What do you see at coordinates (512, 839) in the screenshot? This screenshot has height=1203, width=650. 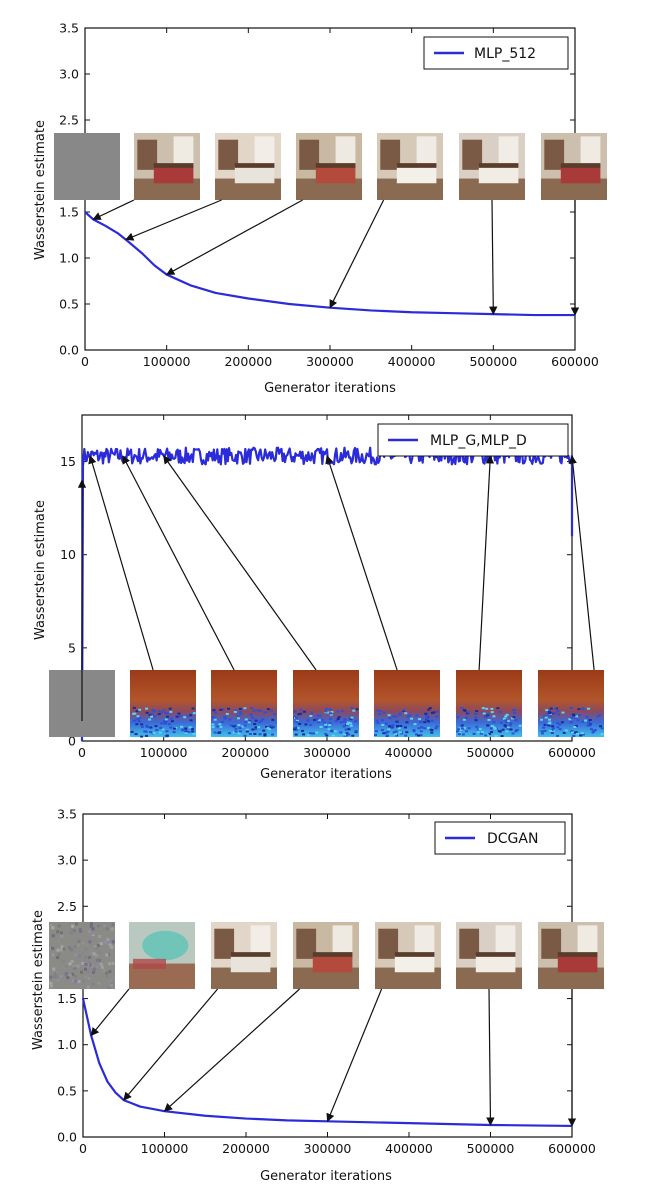 I see `legend-label: DCGAN` at bounding box center [512, 839].